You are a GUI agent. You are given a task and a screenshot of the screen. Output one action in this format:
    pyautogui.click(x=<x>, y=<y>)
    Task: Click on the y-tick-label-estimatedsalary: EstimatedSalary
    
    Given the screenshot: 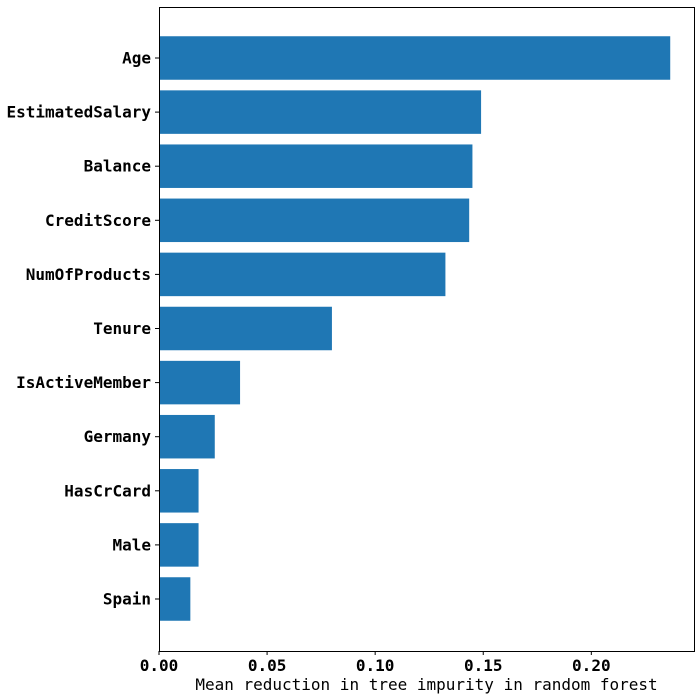 What is the action you would take?
    pyautogui.click(x=79, y=112)
    